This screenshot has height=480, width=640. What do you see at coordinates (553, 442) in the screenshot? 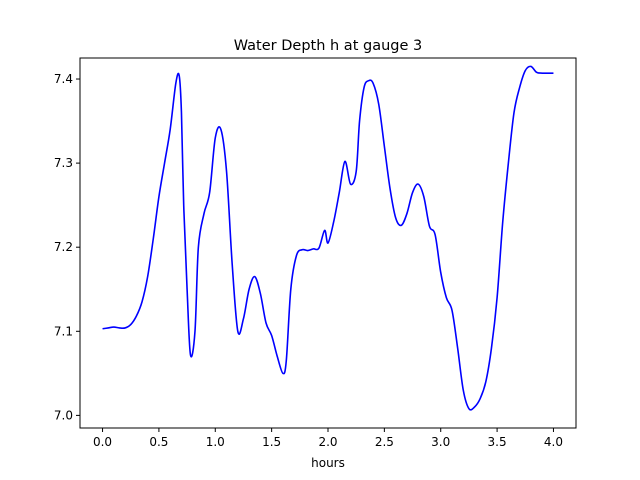
I see `x-tick-label: 4.0` at bounding box center [553, 442].